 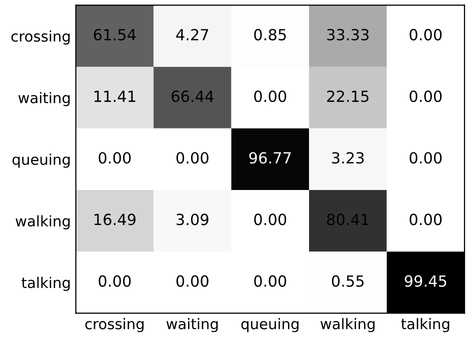 I want to click on data-label: 96.77, so click(x=270, y=158).